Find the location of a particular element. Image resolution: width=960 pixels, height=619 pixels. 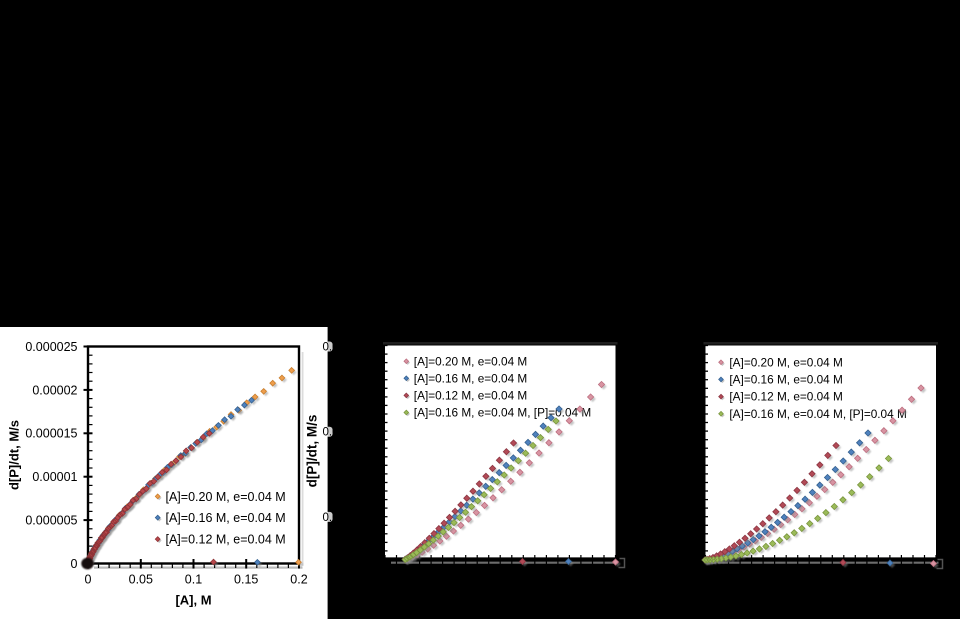

svg-text: 0.05 is located at coordinates (141, 580).